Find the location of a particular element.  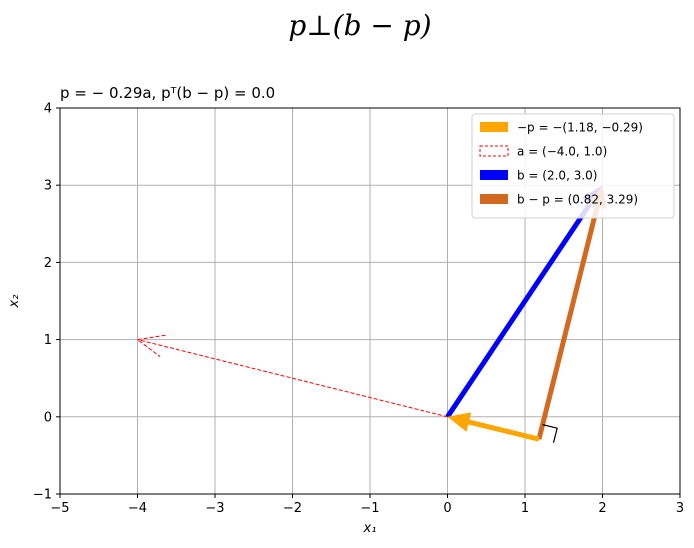

legend-label: −p = −(1.18, −0.29) is located at coordinates (580, 128).